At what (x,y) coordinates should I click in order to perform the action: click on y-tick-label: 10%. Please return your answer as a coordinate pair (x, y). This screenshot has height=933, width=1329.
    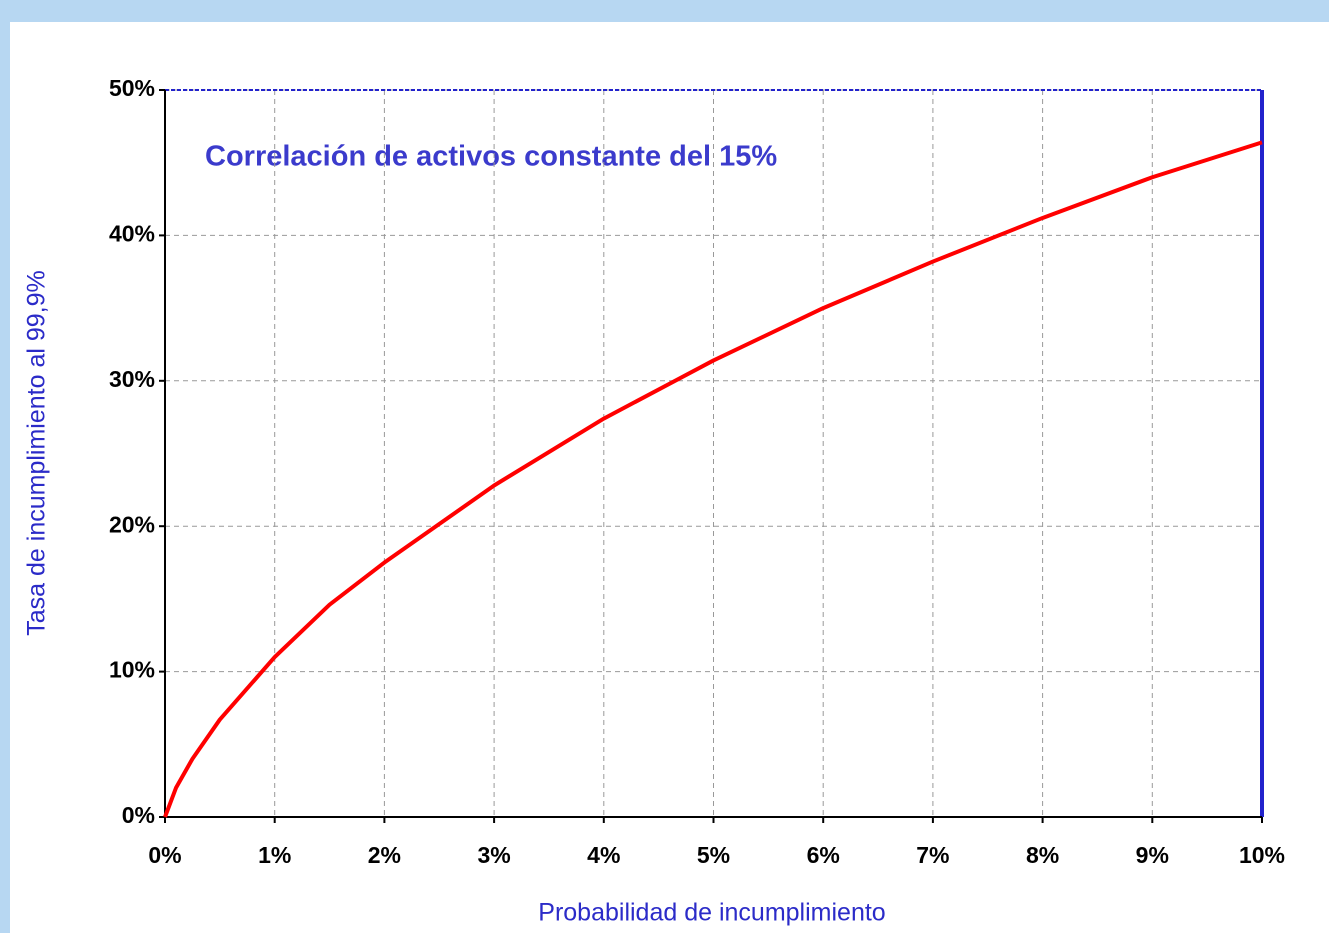
    Looking at the image, I should click on (132, 670).